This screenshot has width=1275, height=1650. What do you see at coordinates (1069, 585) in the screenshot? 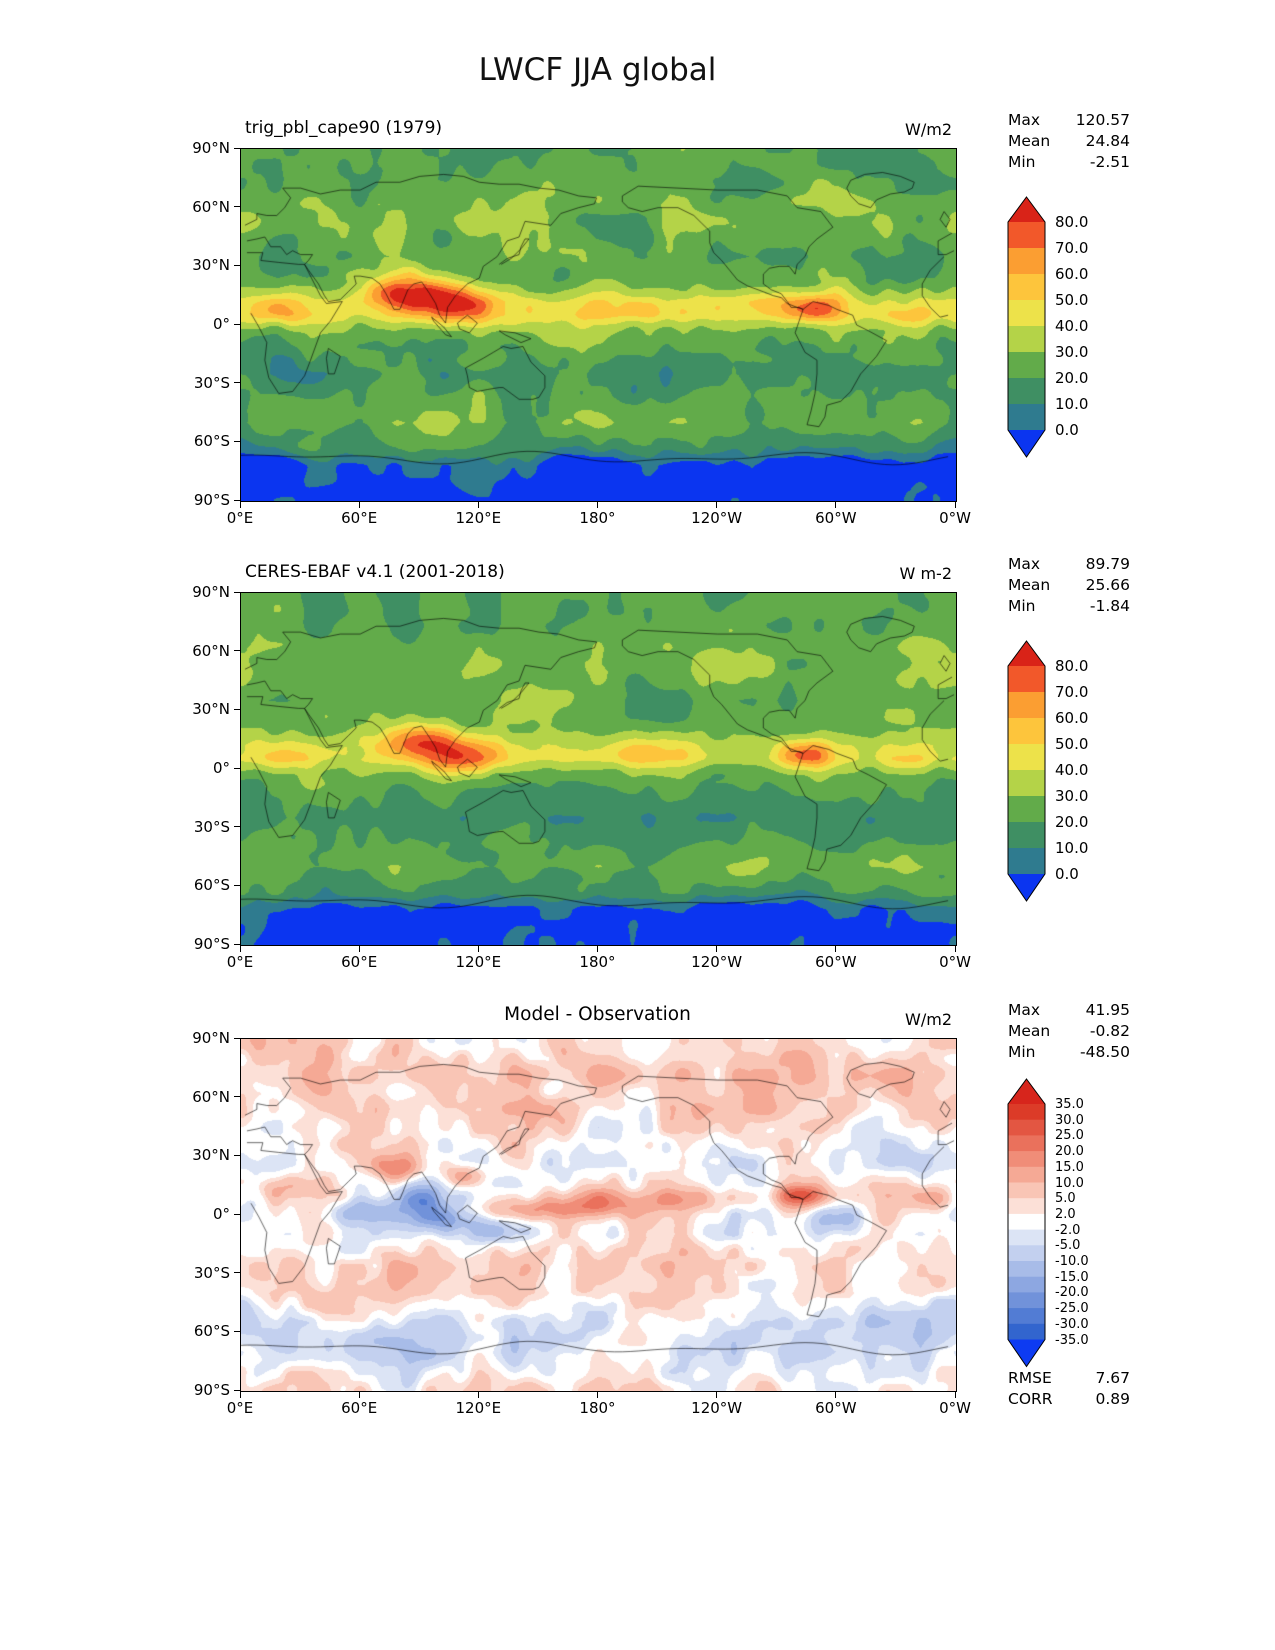
I see `panel-observation-stats: Max 89.79 Mean 25.66 Min -1.84` at bounding box center [1069, 585].